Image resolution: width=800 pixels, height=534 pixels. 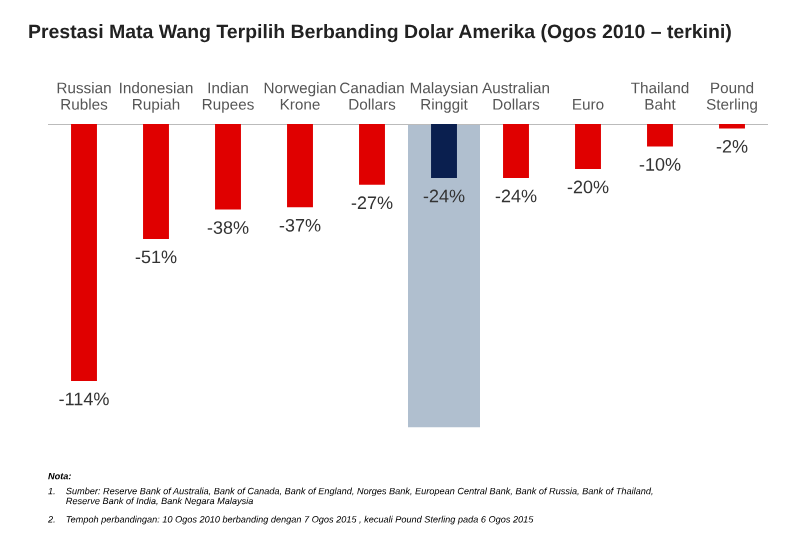 What do you see at coordinates (588, 187) in the screenshot?
I see `data-label: -20%` at bounding box center [588, 187].